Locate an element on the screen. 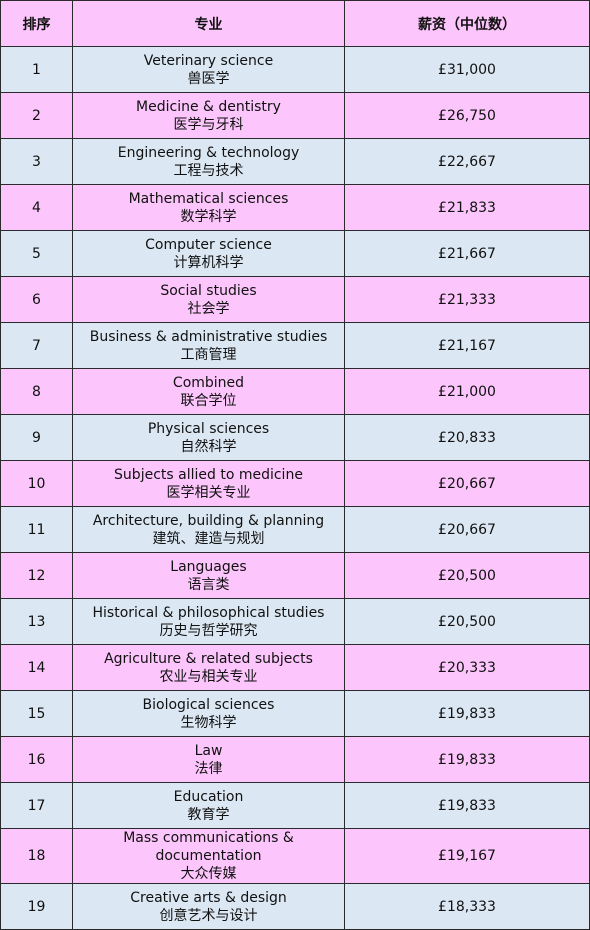  rank-cell: 8 is located at coordinates (36, 391).